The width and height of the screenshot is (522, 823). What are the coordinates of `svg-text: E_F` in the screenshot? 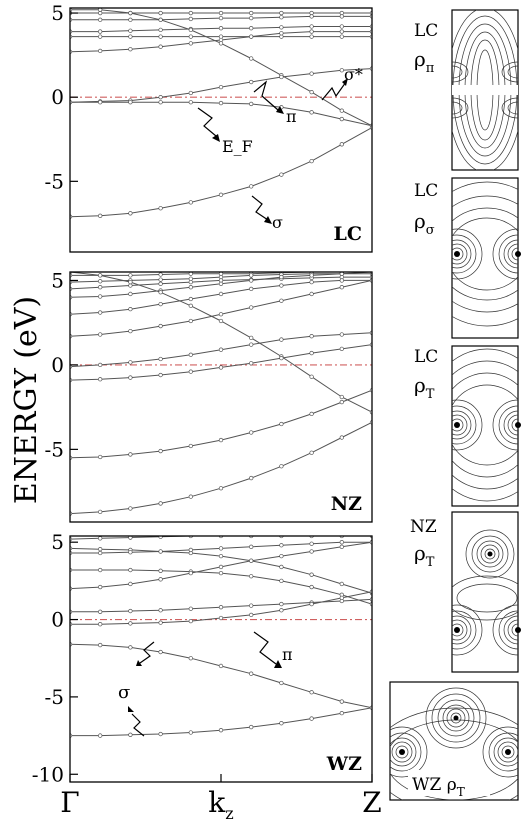 It's located at (237, 146).